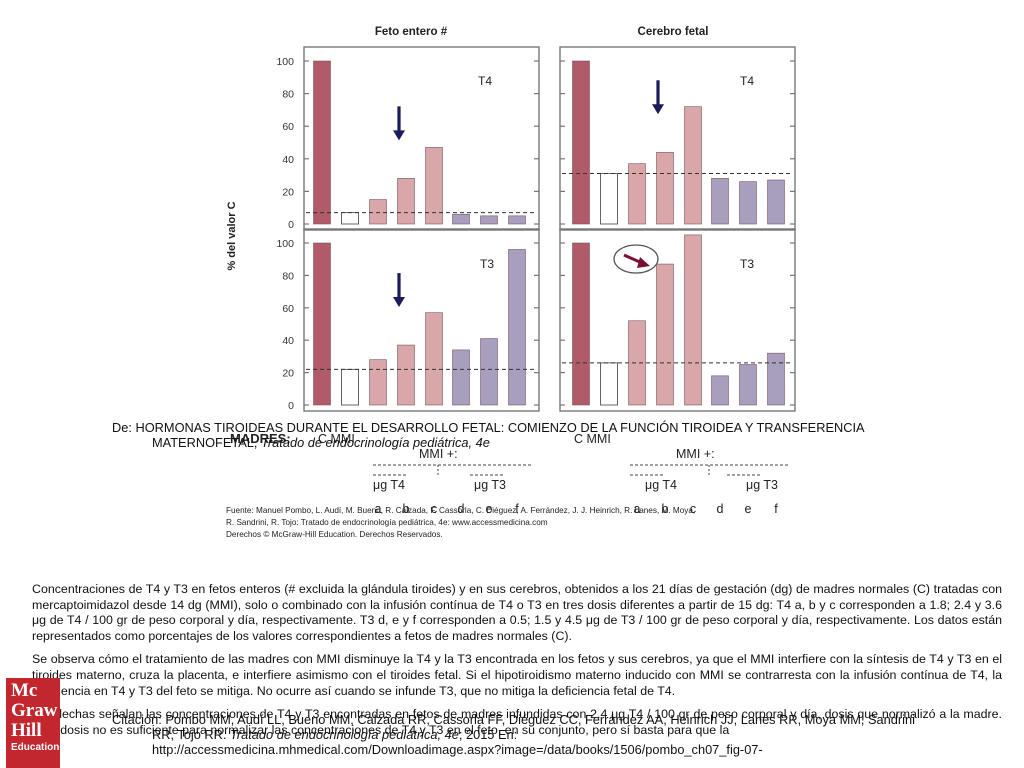 The width and height of the screenshot is (1024, 768). I want to click on panel-4: T3, so click(677, 320).